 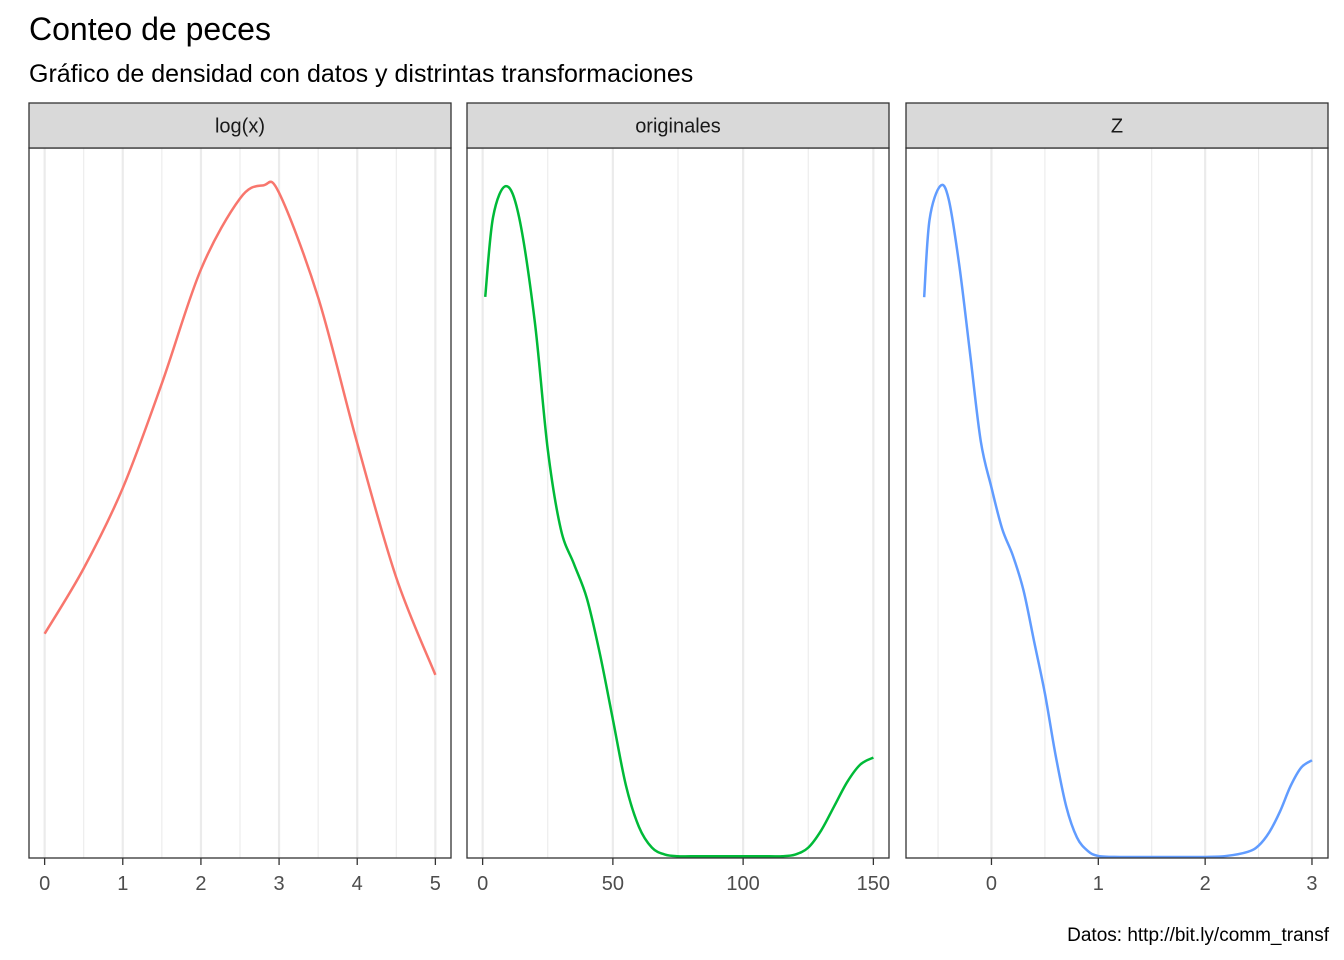 What do you see at coordinates (873, 884) in the screenshot?
I see `x-tick-label: 150` at bounding box center [873, 884].